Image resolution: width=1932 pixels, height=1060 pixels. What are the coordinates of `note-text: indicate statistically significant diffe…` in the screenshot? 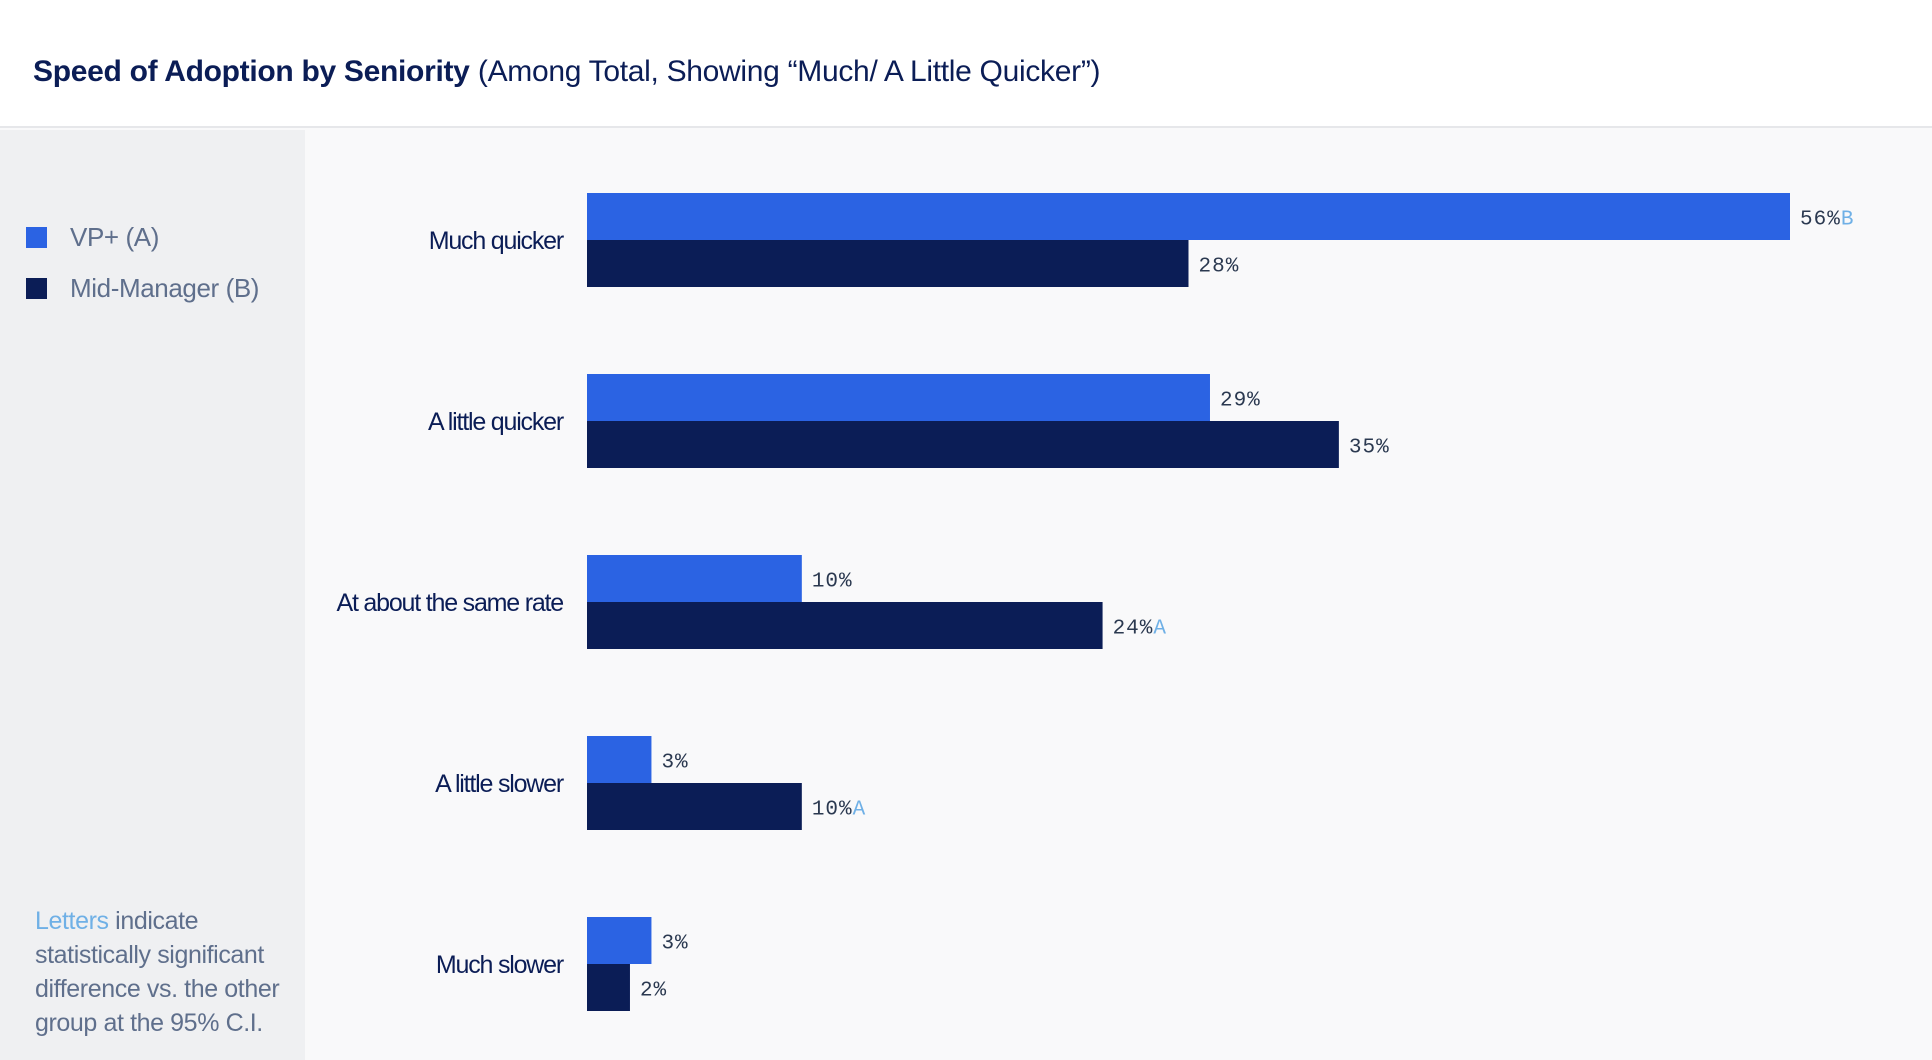 It's located at (157, 972).